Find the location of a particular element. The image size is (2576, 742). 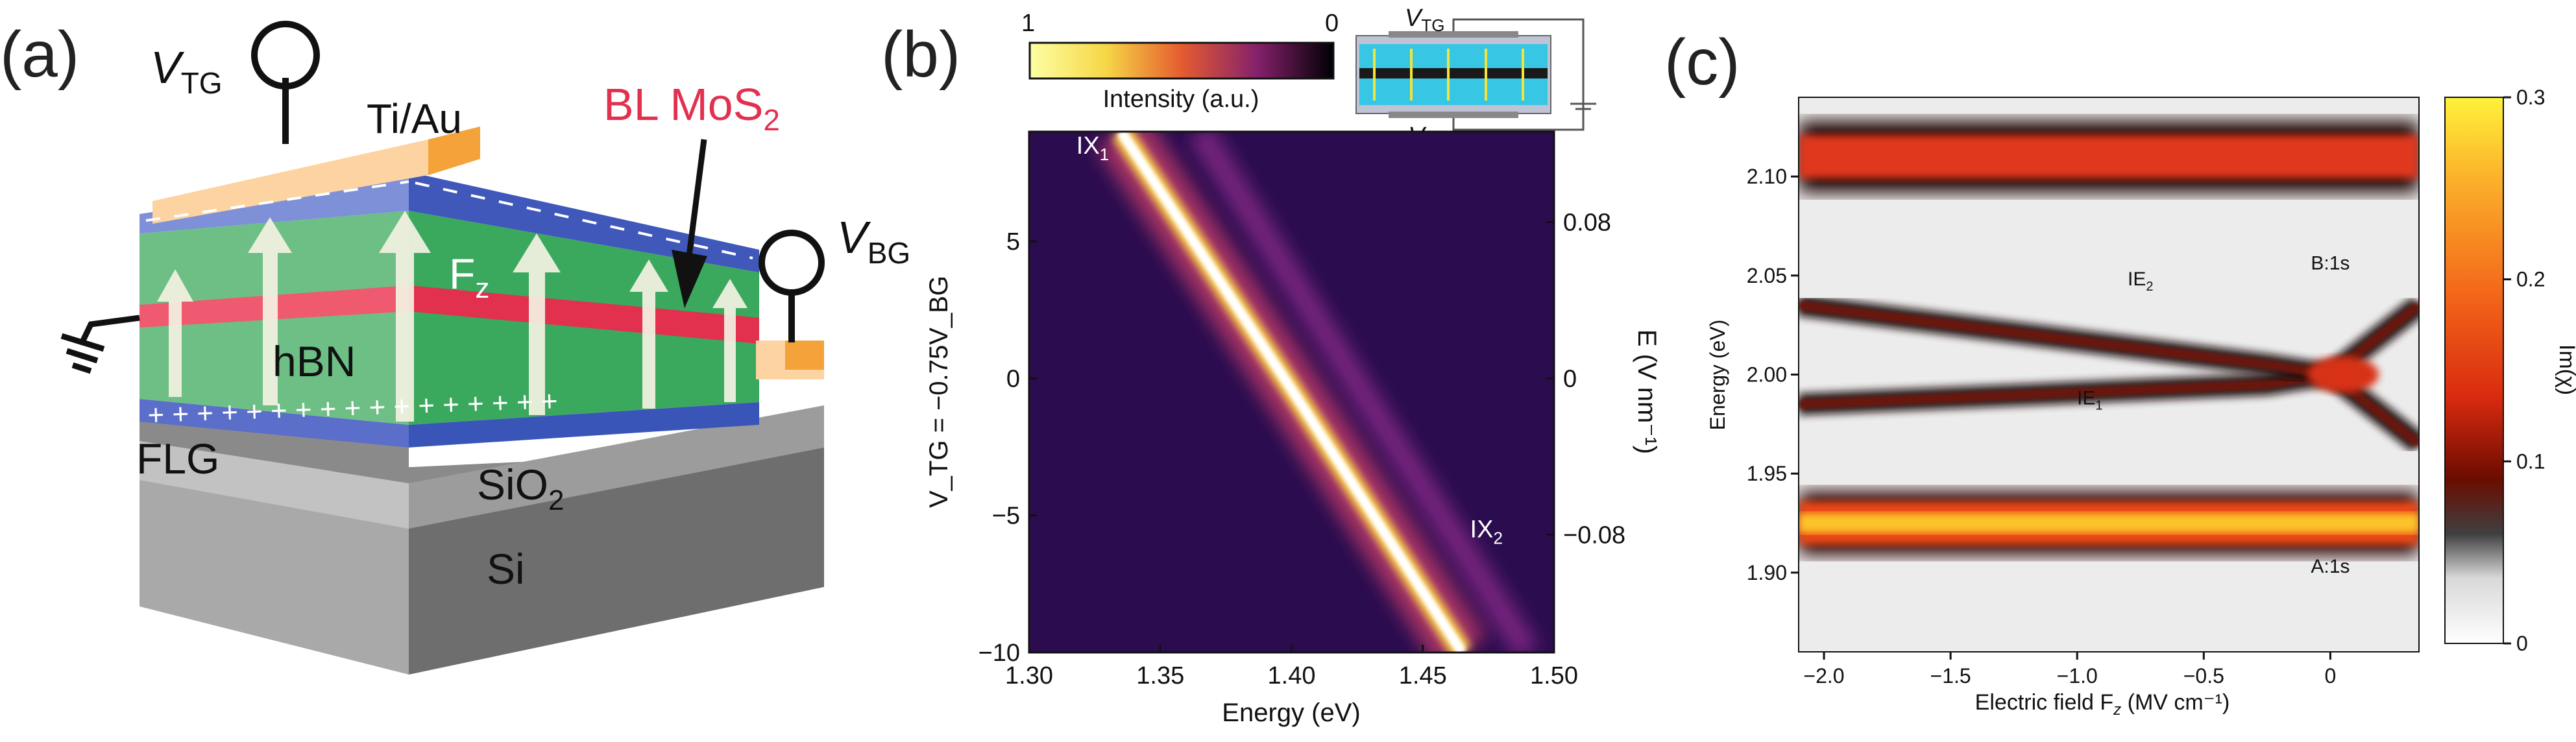

ti-au-label: Ti/Au is located at coordinates (414, 118).